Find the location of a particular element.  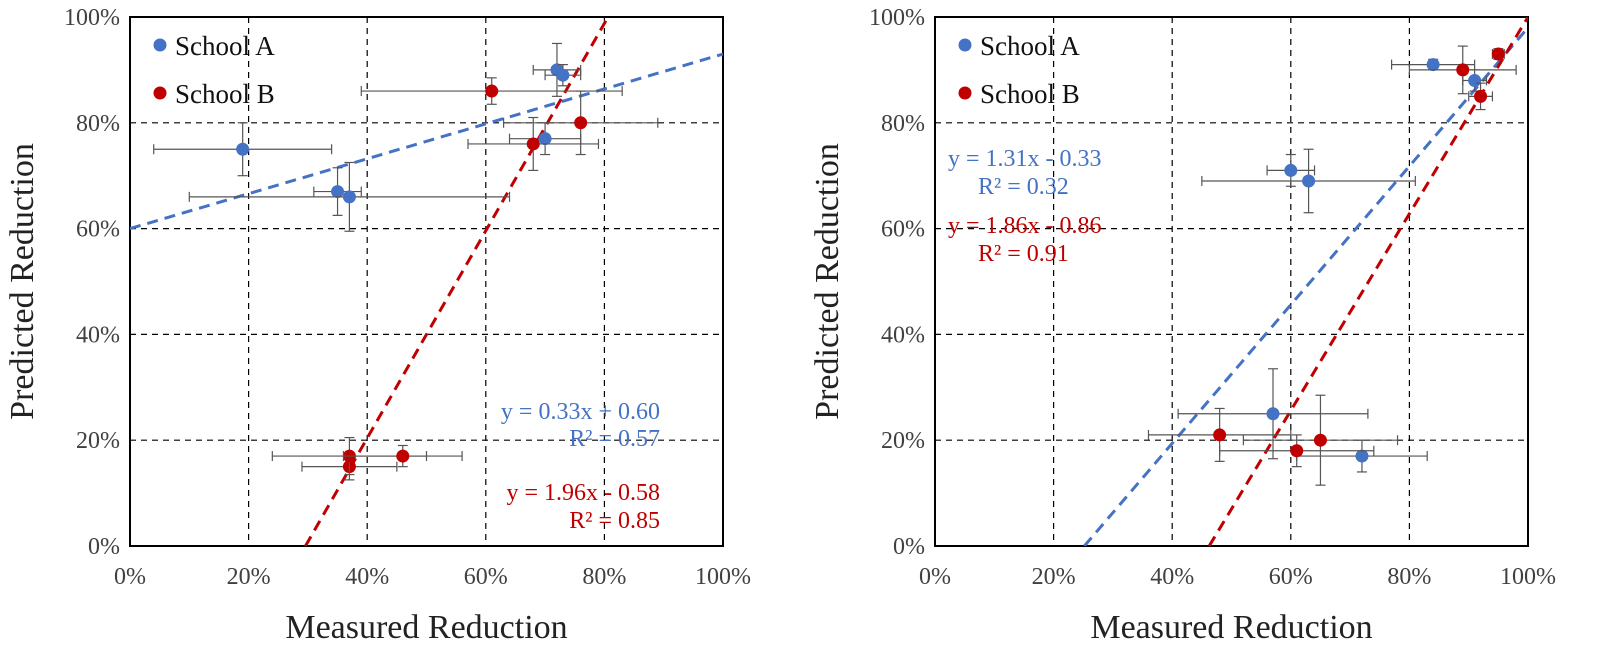

r-squared-school-a: R² = 0.32 is located at coordinates (1023, 187).